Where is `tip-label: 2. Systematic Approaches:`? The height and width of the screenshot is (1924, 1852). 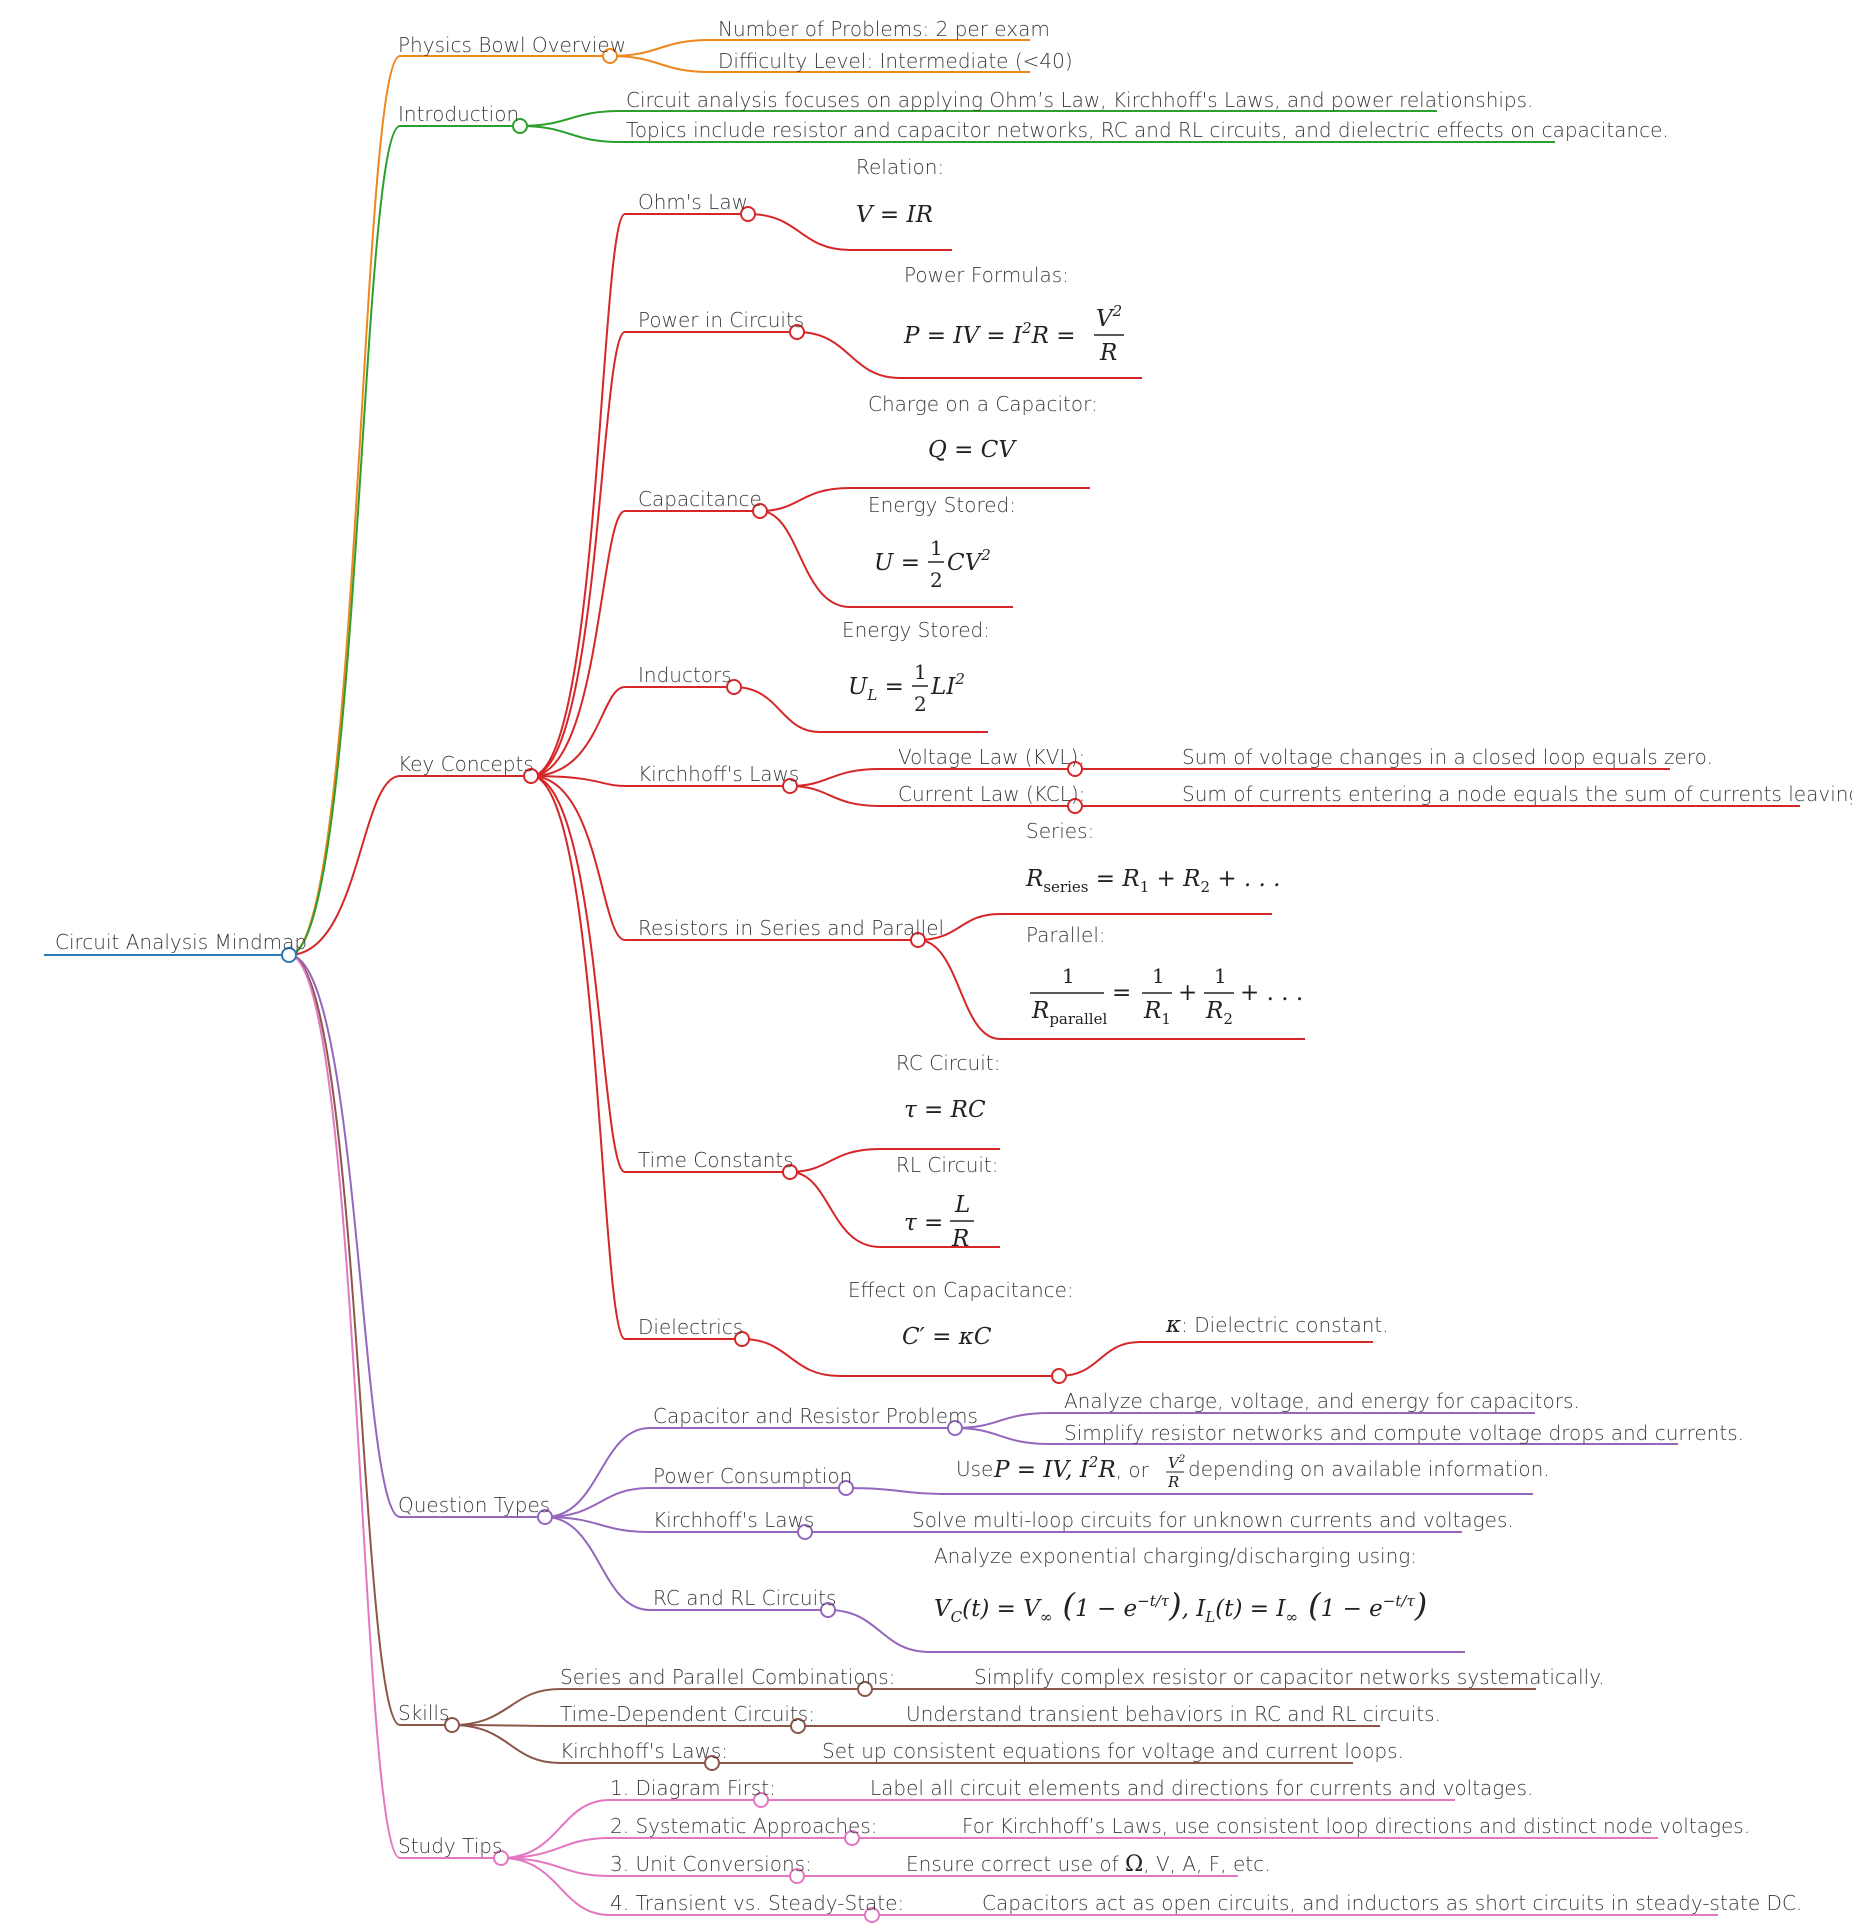 tip-label: 2. Systematic Approaches: is located at coordinates (744, 1826).